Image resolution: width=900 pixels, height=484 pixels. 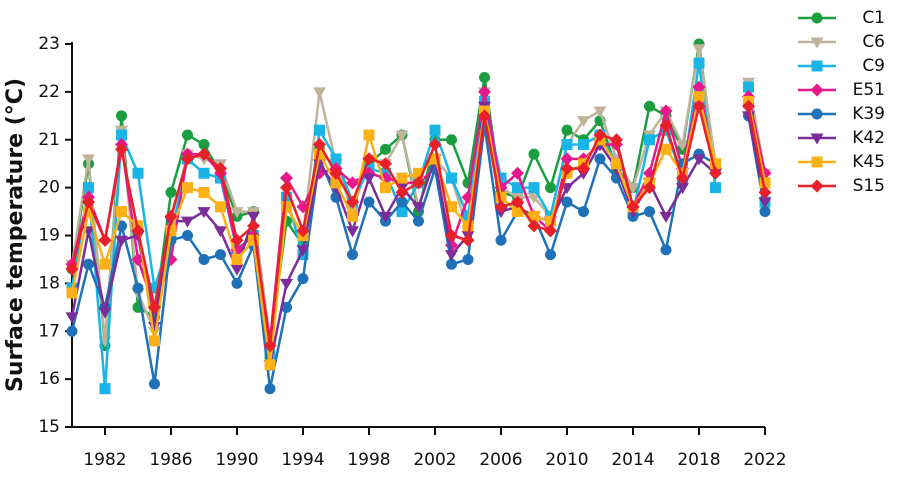 I want to click on x-tick-label: 1982, so click(x=104, y=460).